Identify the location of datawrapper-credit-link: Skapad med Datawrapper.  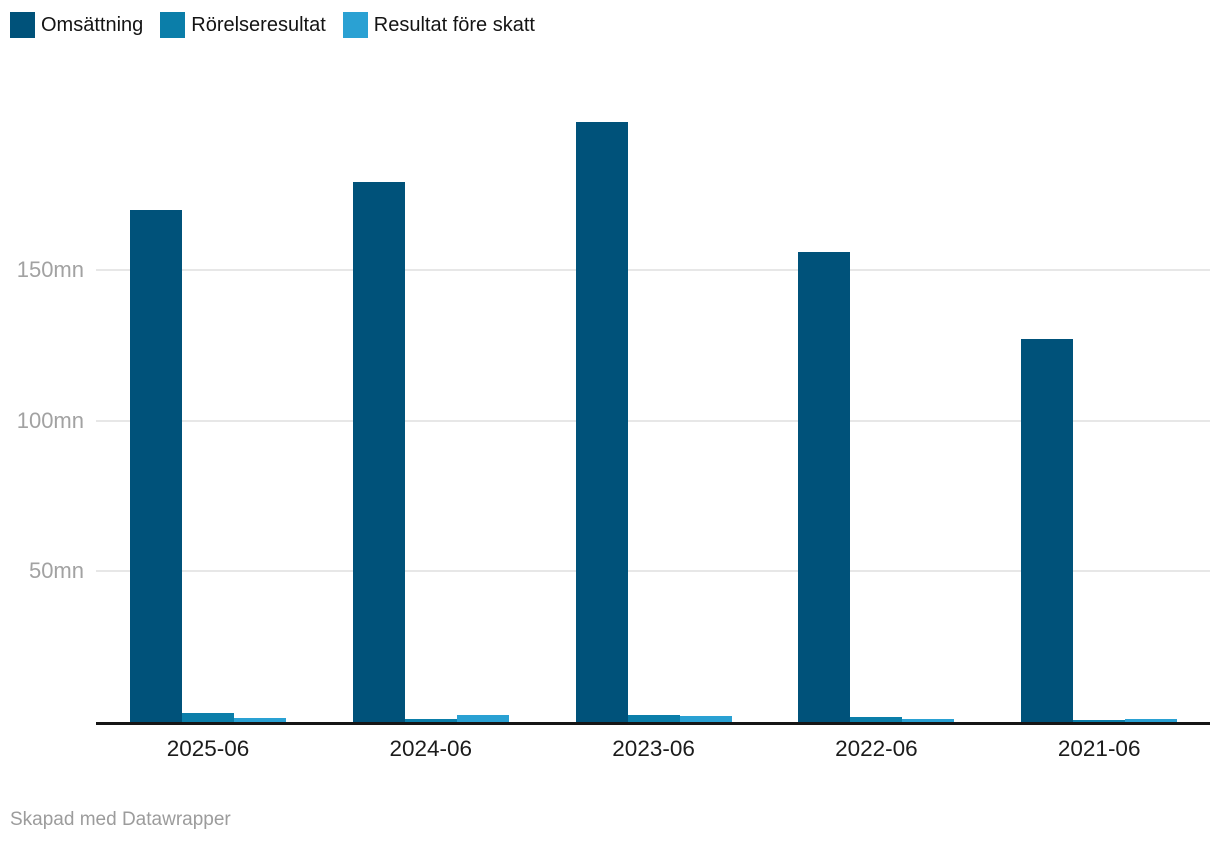
(120, 819).